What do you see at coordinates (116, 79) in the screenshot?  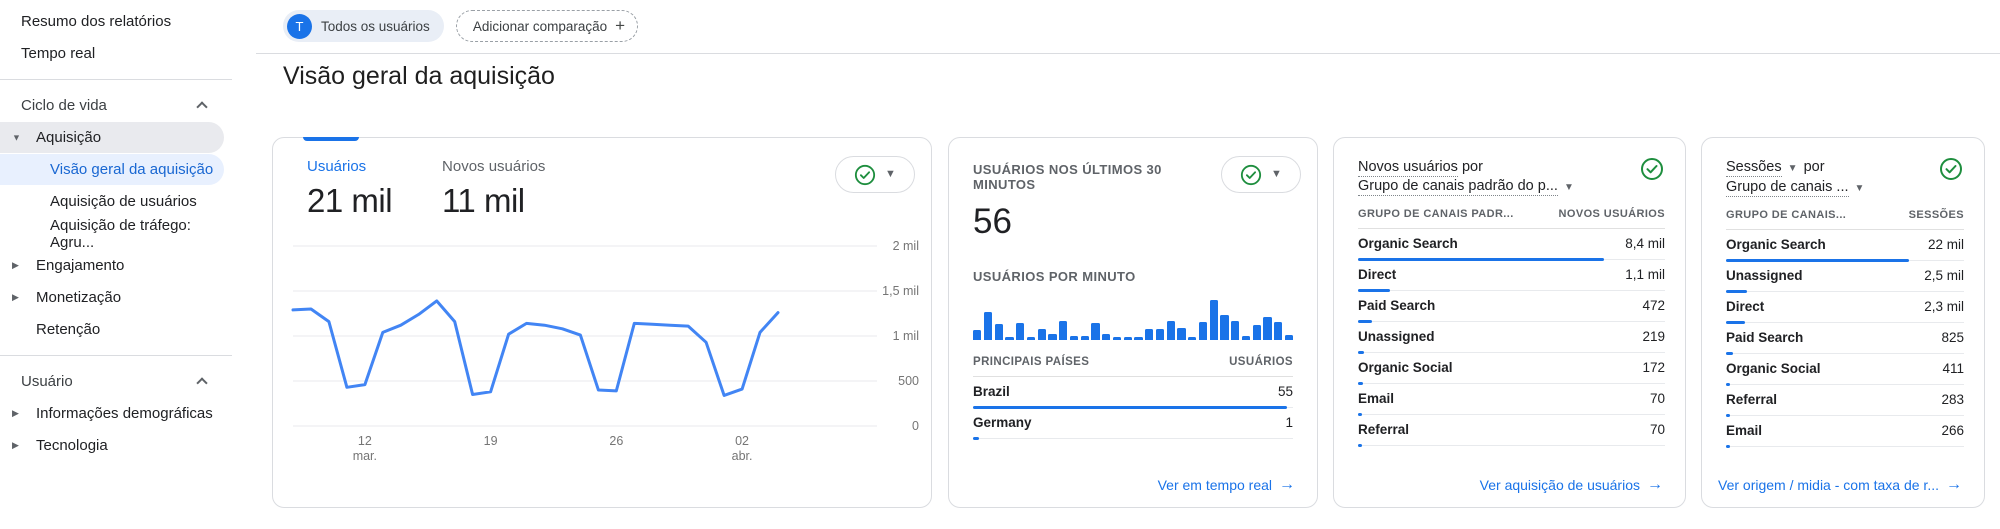 I see `sidebar-divider` at bounding box center [116, 79].